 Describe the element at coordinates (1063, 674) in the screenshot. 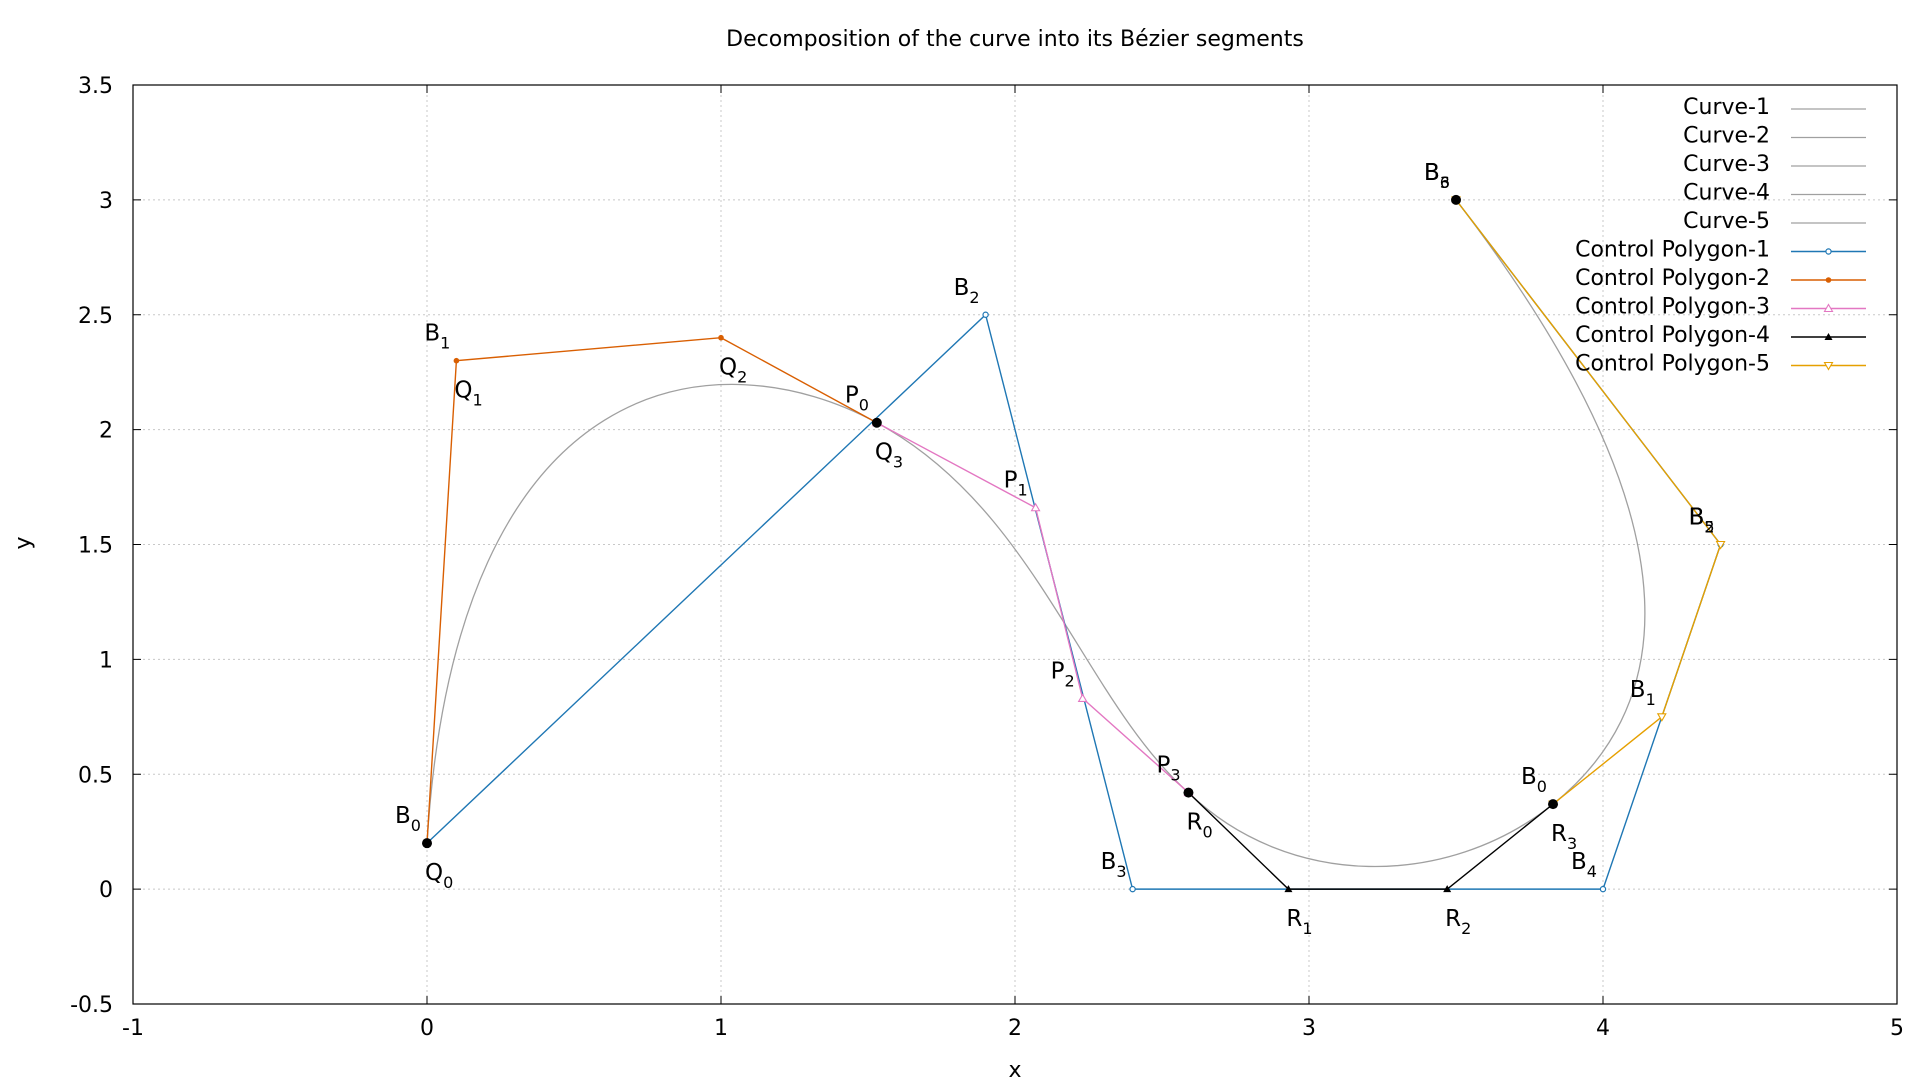

I see `point-label: P2` at that location.